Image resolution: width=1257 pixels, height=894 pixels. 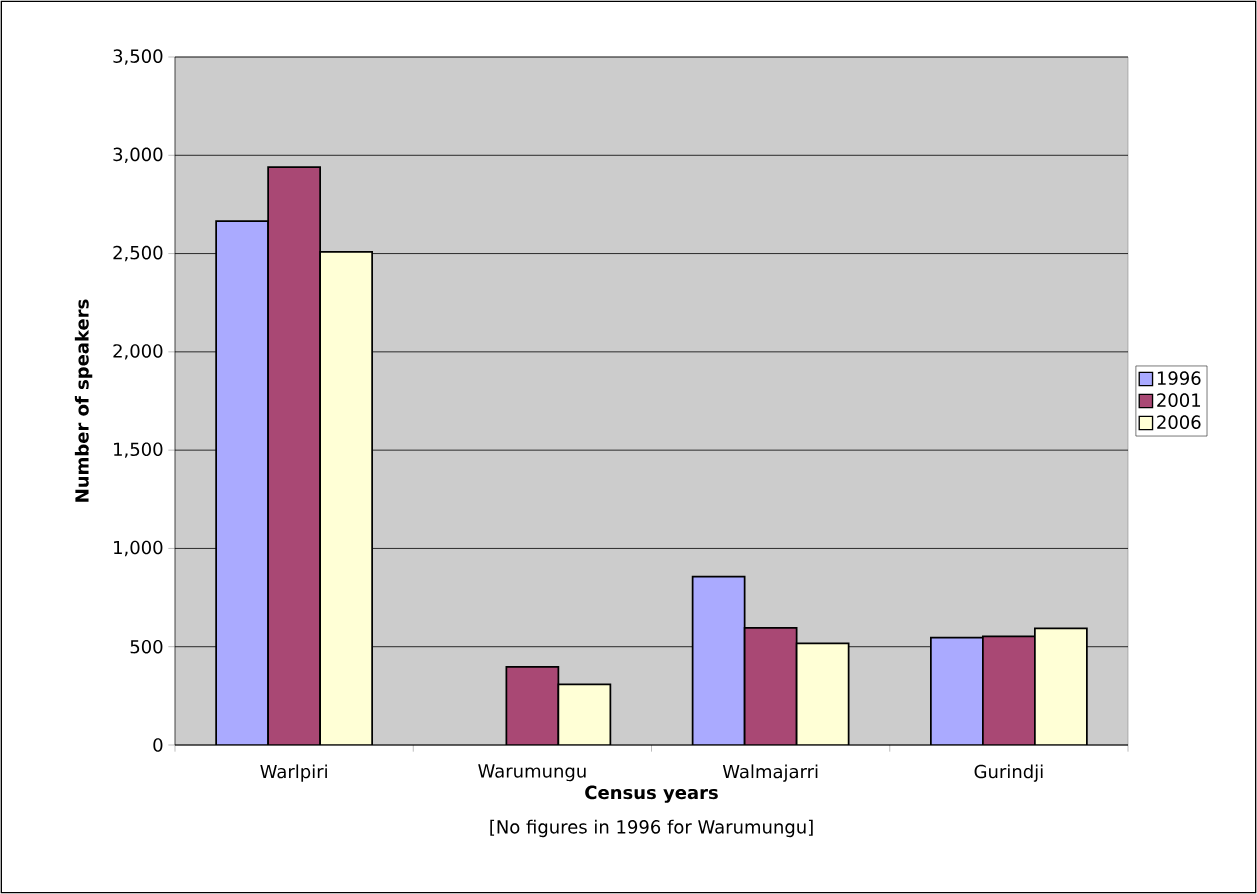 I want to click on x-tick-label: Gurindji, so click(x=1008, y=773).